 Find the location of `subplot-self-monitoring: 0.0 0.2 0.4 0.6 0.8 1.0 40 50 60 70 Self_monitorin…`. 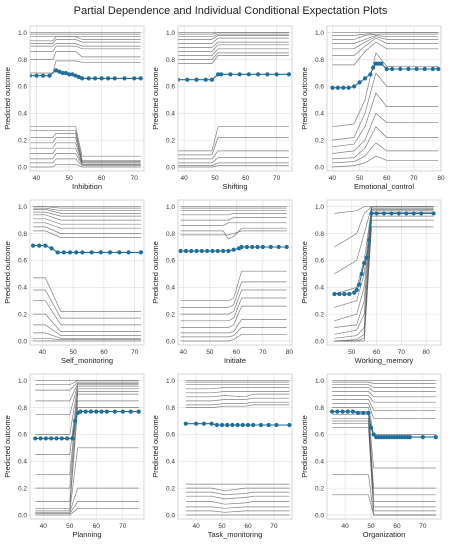

subplot-self-monitoring: 0.0 0.2 0.4 0.6 0.8 1.0 40 50 60 70 Self_monitorin… is located at coordinates (74, 282).